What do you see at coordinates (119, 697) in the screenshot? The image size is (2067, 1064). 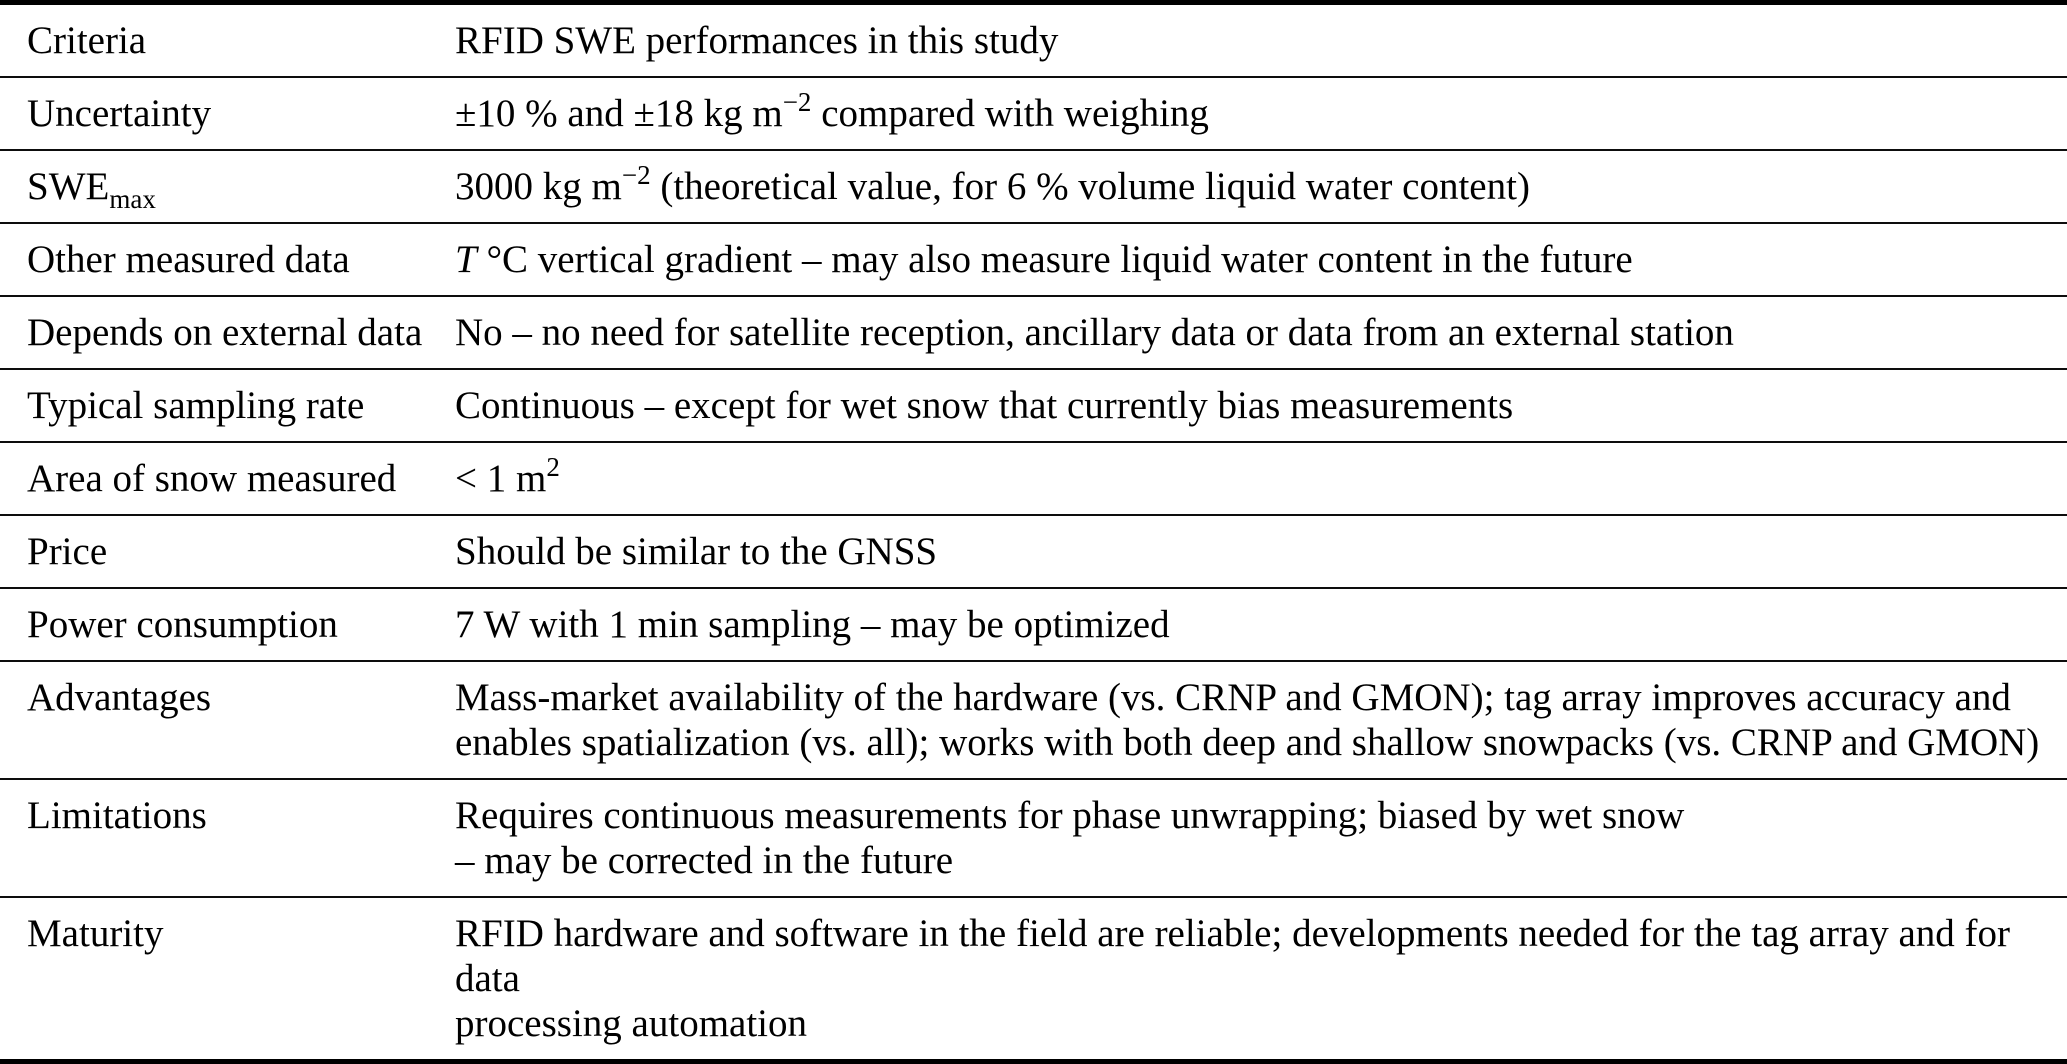 I see `text-segment: Advantages` at bounding box center [119, 697].